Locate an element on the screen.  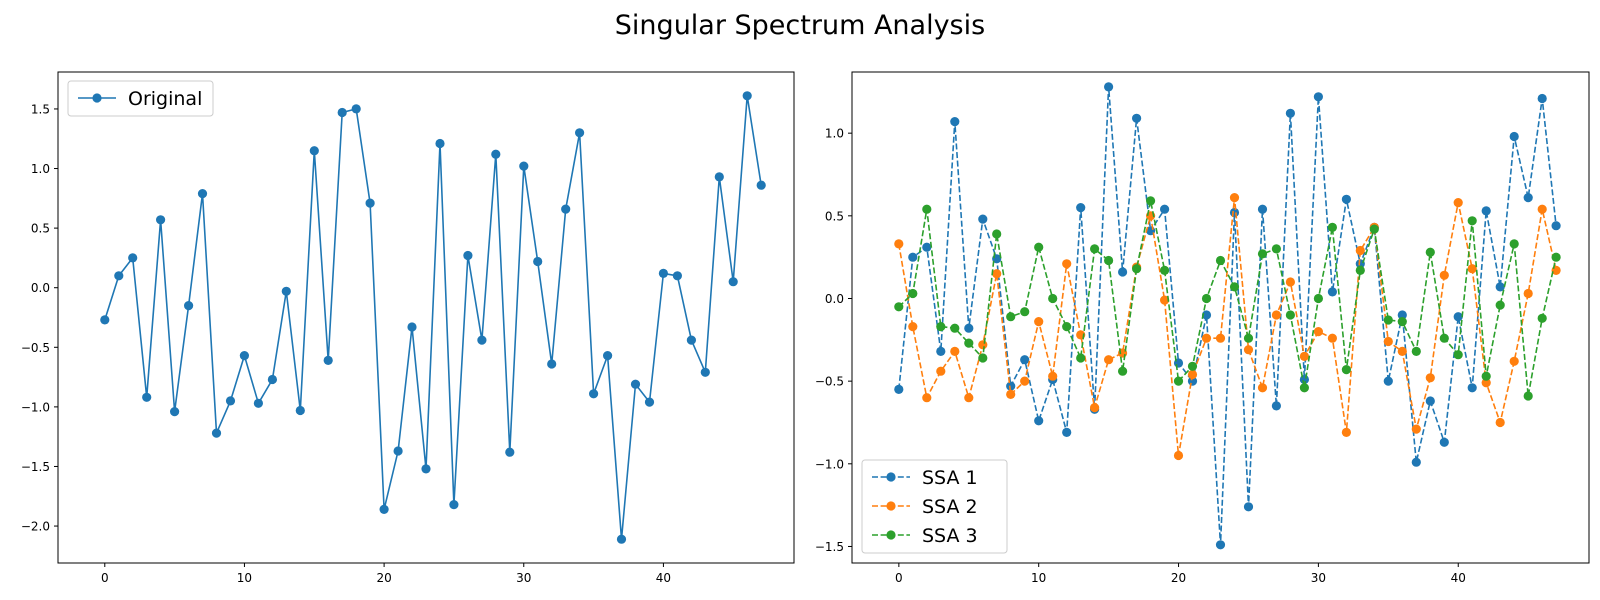
legend: SSA 1 SSA 2 SSA 3 is located at coordinates (934, 506).